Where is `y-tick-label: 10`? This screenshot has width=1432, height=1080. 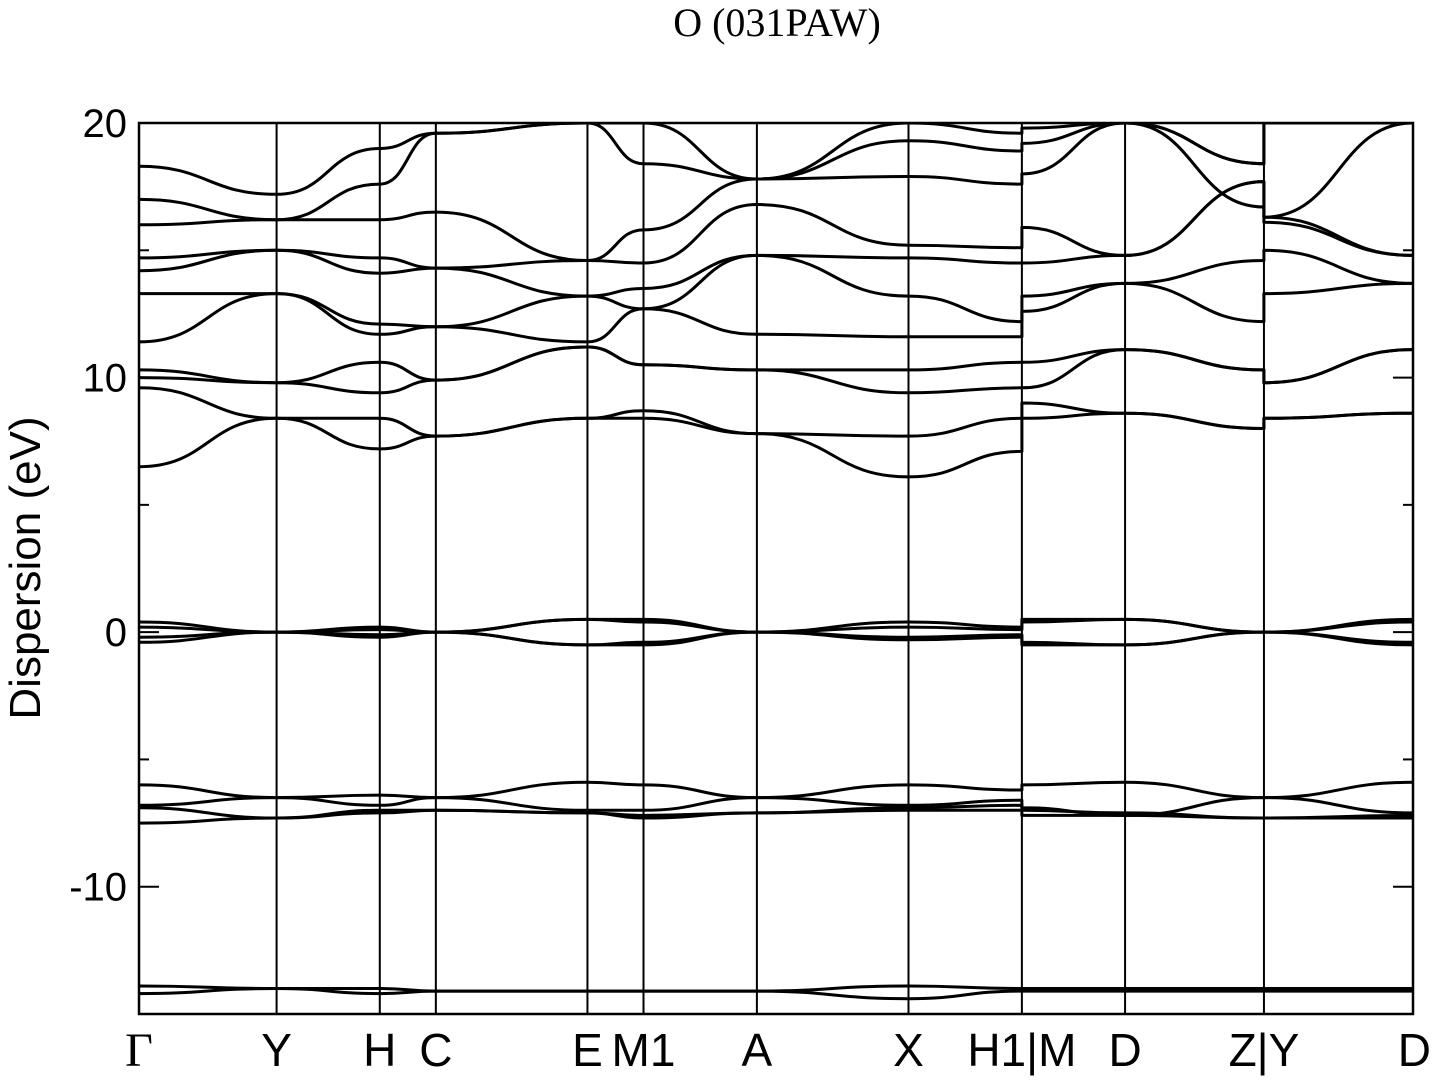 y-tick-label: 10 is located at coordinates (105, 379).